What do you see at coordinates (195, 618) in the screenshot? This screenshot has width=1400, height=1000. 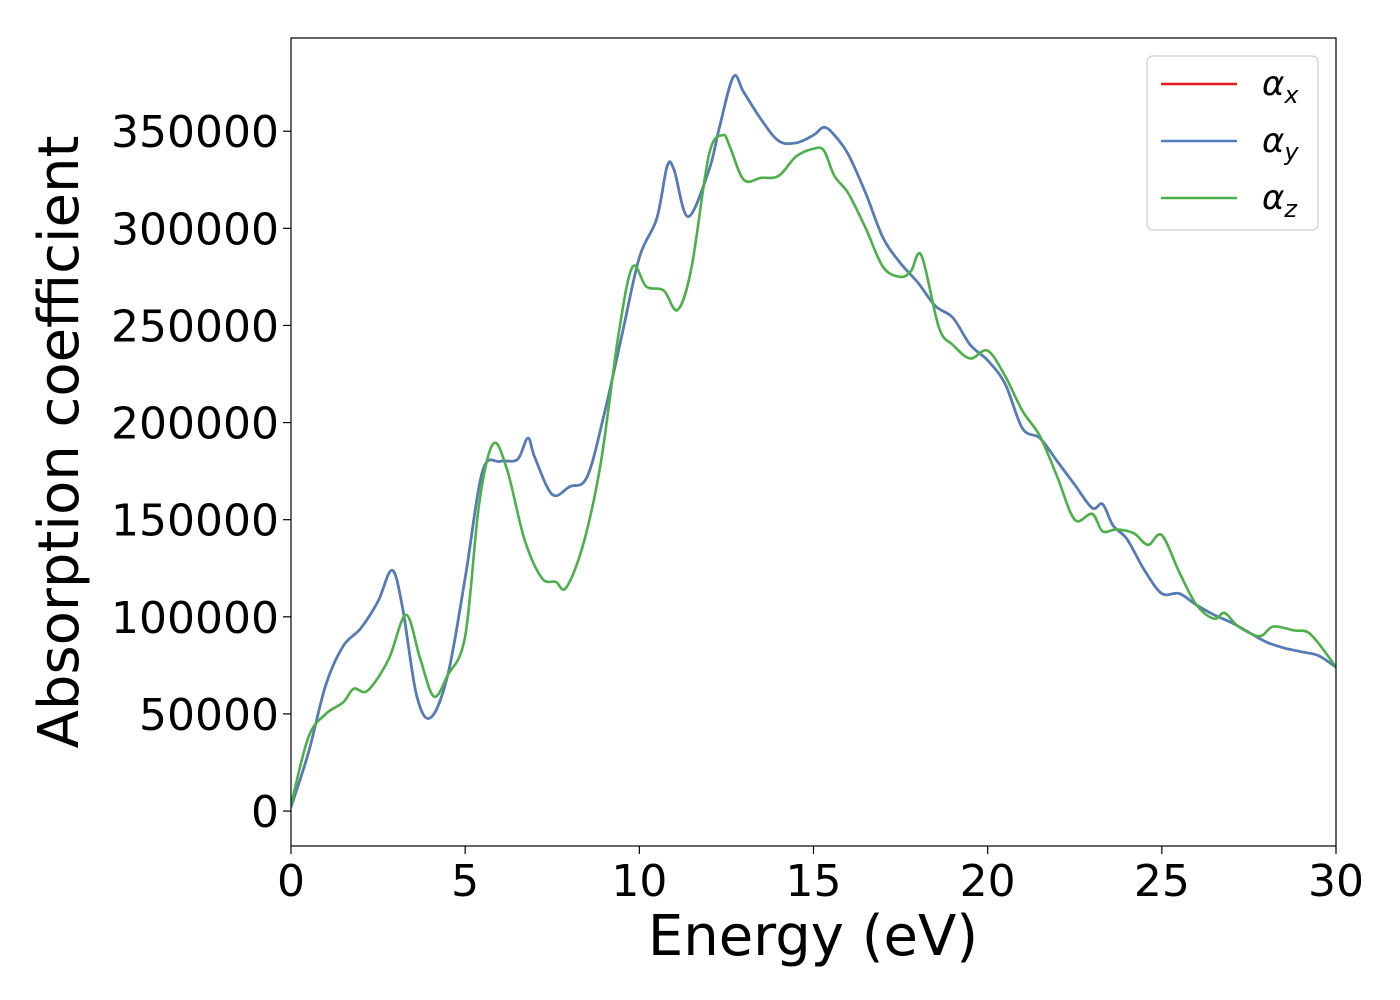 I see `y-tick-label: 100000` at bounding box center [195, 618].